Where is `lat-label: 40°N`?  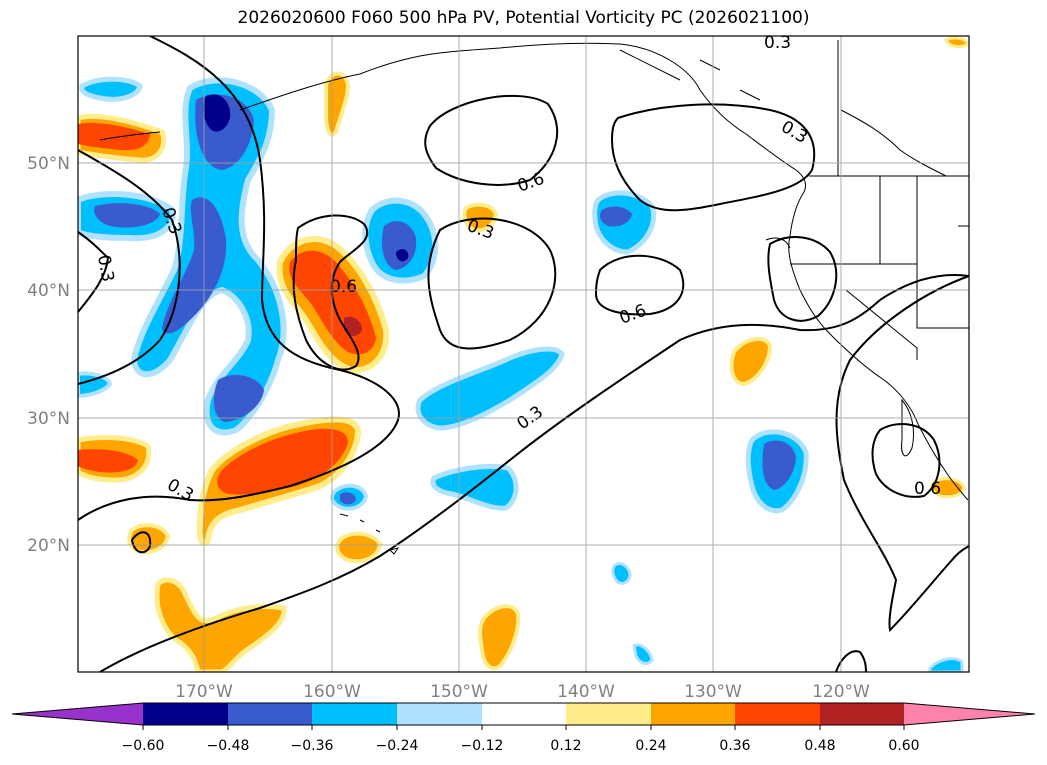
lat-label: 40°N is located at coordinates (48, 291).